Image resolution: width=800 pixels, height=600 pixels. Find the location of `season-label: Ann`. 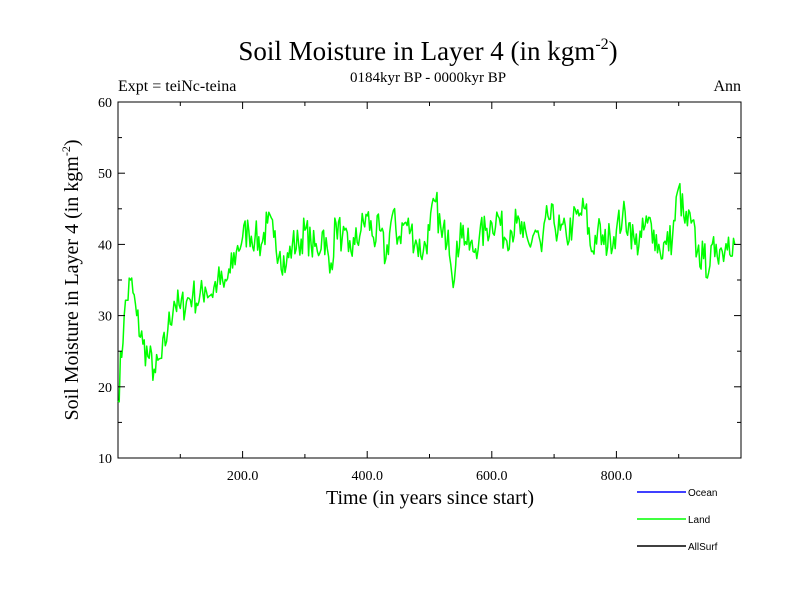

season-label: Ann is located at coordinates (727, 86).